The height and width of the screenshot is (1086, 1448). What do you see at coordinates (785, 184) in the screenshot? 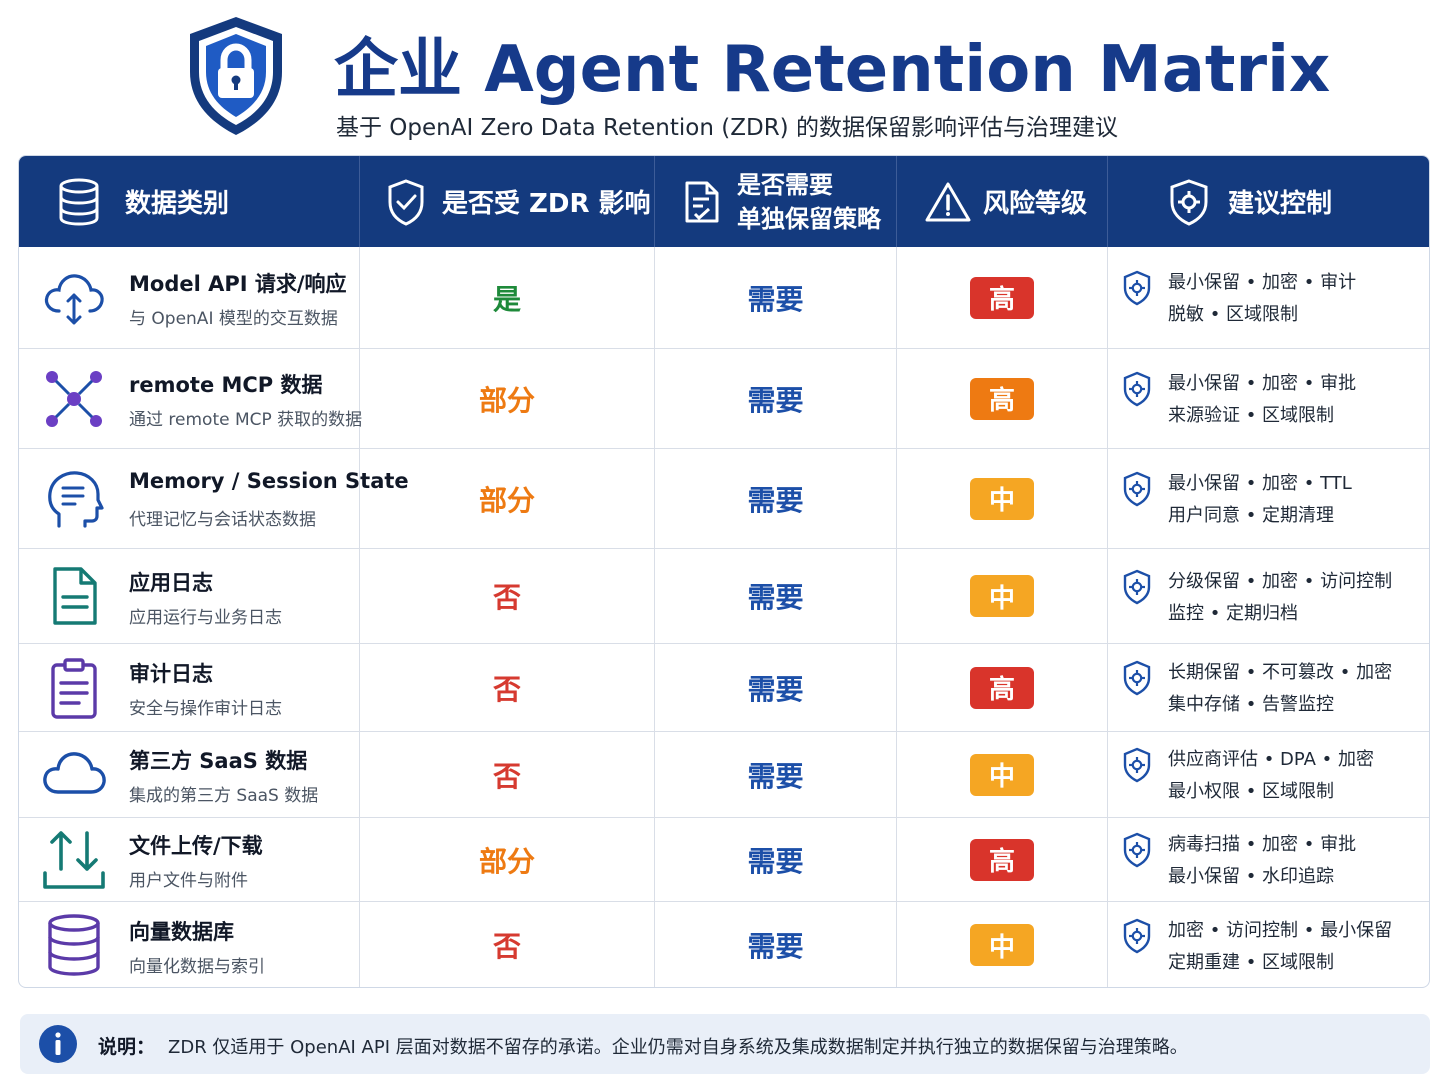
I see `column-header-line1: 是否需要` at bounding box center [785, 184].